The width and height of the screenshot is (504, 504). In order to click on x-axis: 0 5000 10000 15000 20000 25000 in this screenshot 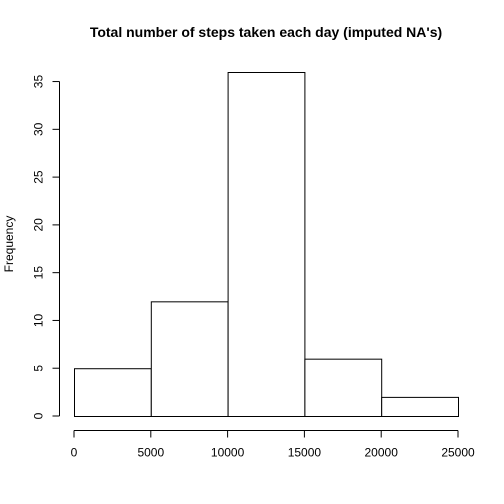, I will do `click(273, 445)`.